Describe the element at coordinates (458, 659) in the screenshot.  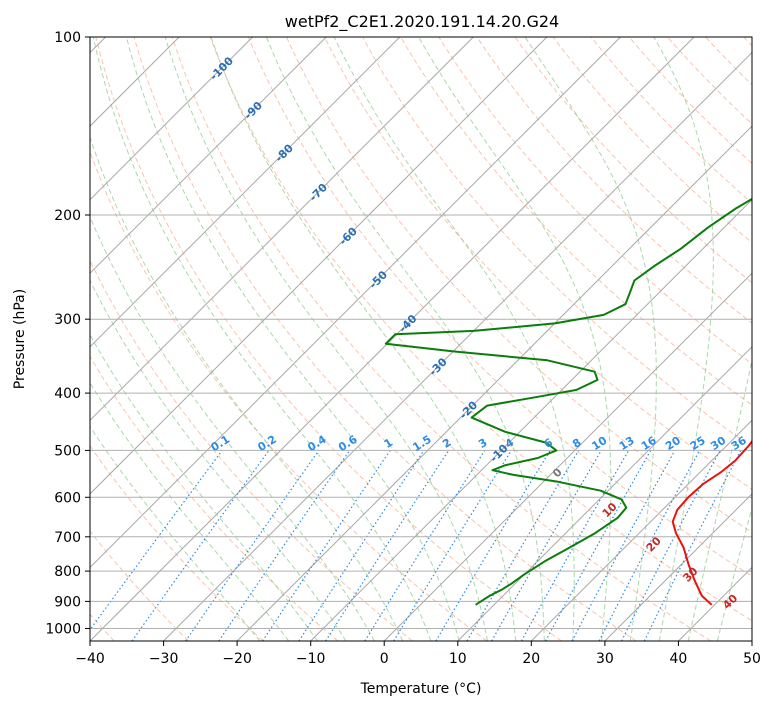
I see `x-tick-label: 10` at that location.